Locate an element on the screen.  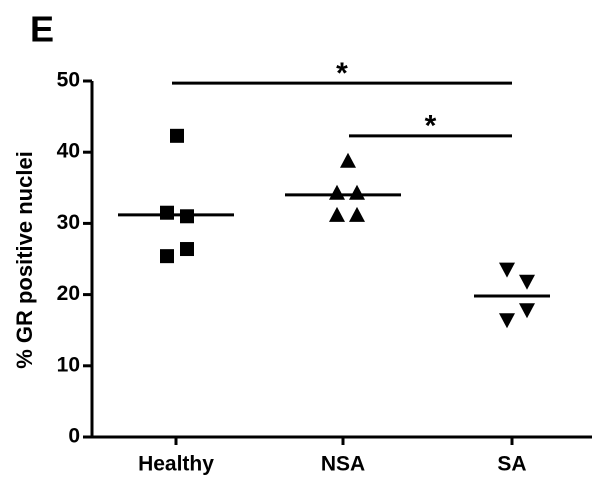
y-tick-label: 20 is located at coordinates (68, 293).